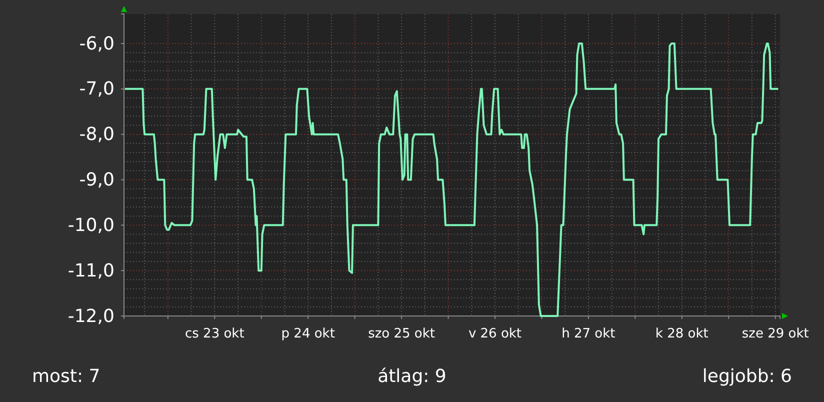  Describe the element at coordinates (91, 271) in the screenshot. I see `y-tick-label: -11,0` at that location.